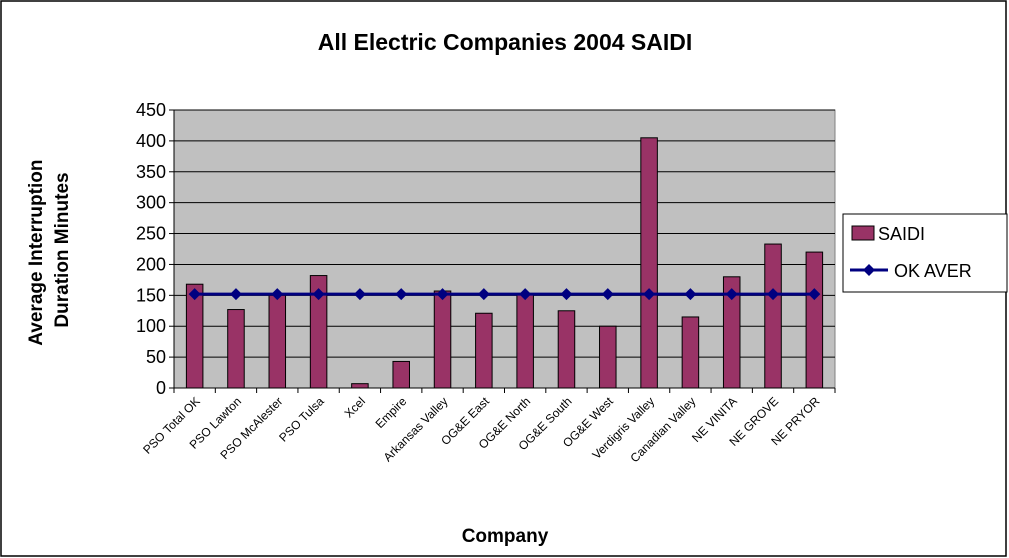 This screenshot has width=1009, height=558. Describe the element at coordinates (505, 42) in the screenshot. I see `chart-title: All Electric Companies 2004 SAIDI` at that location.